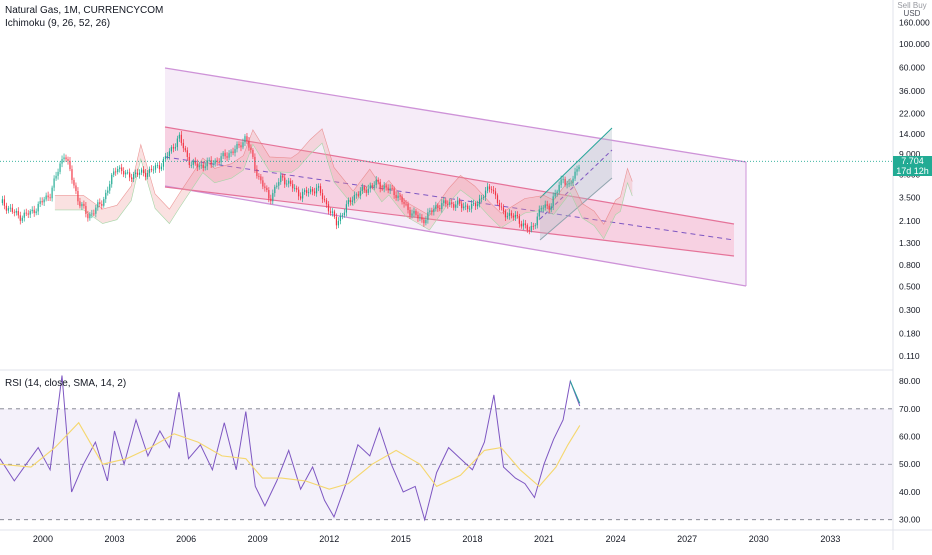 The height and width of the screenshot is (555, 932). I want to click on rsi-legend: RSI (14, close, SMA, 14, 2), so click(66, 383).